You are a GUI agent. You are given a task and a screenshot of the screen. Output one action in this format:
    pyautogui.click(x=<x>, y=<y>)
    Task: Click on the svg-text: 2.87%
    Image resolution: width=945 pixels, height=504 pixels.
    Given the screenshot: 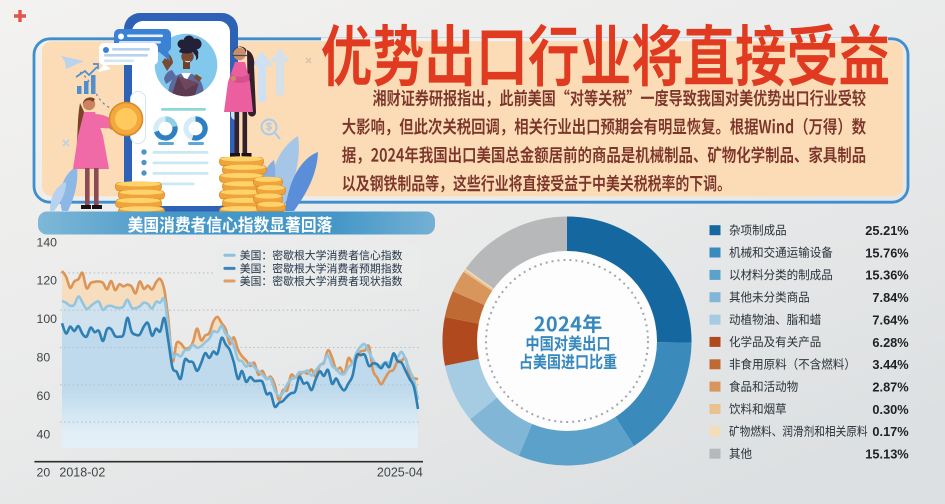 What is the action you would take?
    pyautogui.click(x=890, y=386)
    